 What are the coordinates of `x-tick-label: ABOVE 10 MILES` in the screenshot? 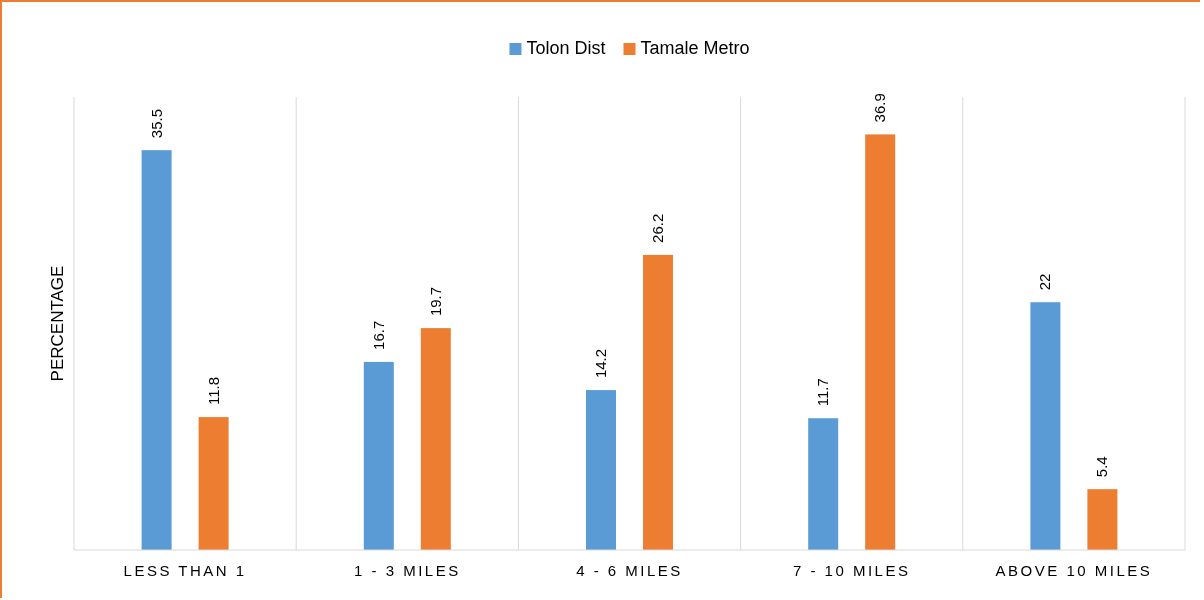 It's located at (1074, 570).